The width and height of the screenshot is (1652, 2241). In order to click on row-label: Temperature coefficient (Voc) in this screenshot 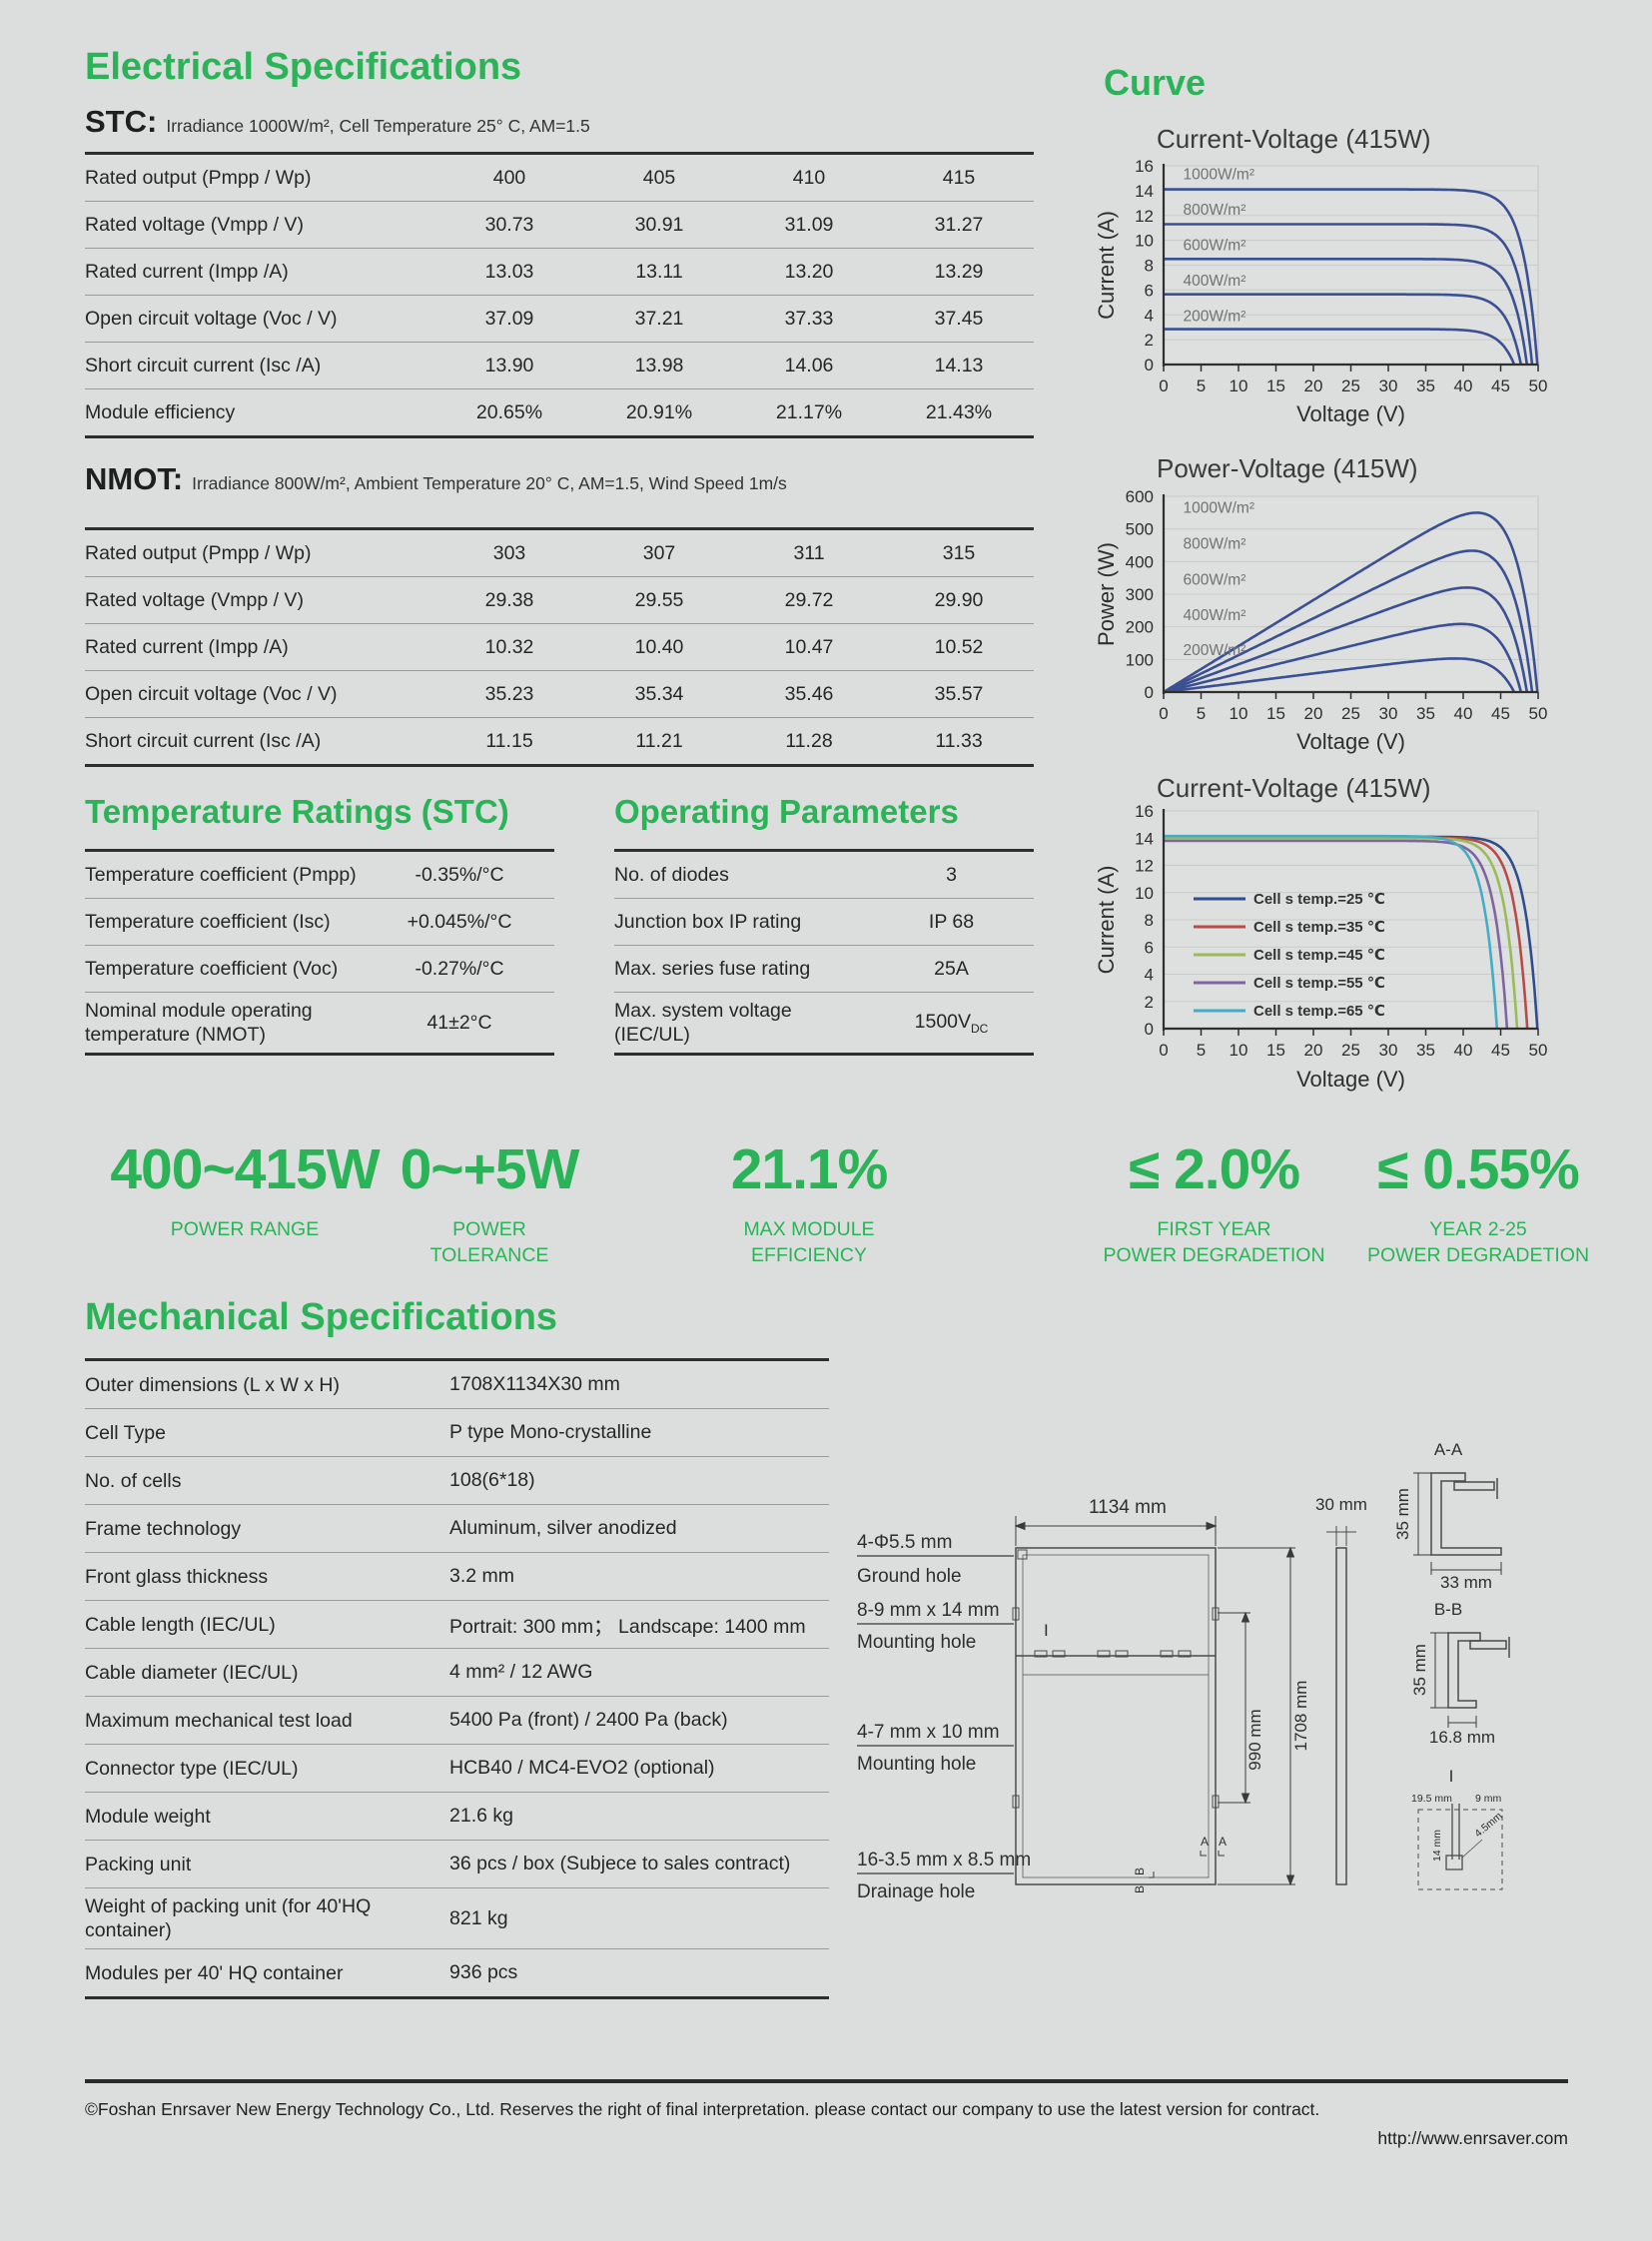, I will do `click(212, 969)`.